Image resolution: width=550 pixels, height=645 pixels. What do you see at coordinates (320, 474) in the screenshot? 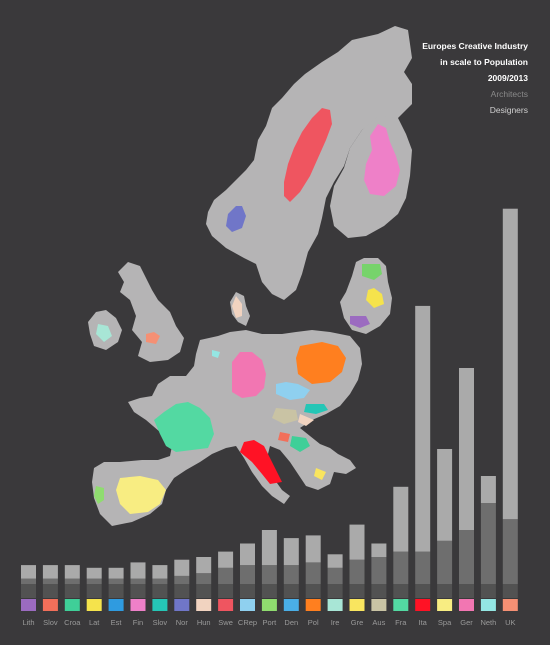
I see `map-greece-highlight` at bounding box center [320, 474].